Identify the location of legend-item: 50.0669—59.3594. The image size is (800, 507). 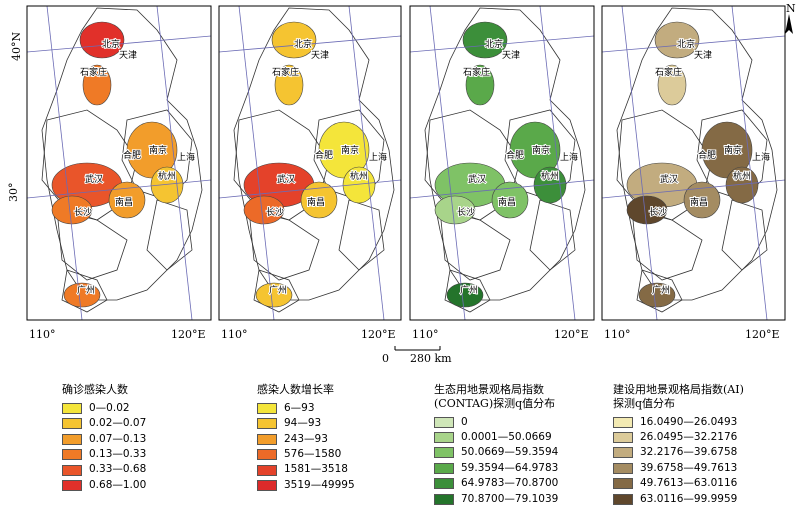
(496, 452).